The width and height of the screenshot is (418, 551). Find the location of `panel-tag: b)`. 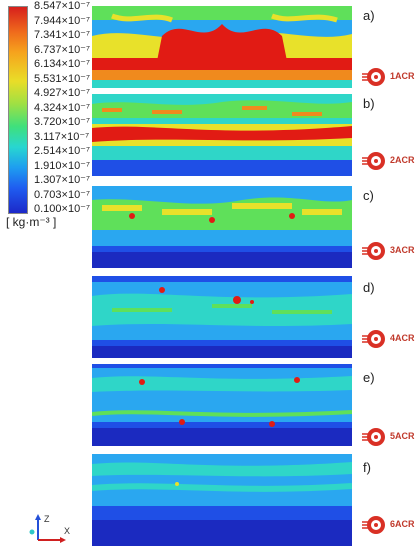

panel-tag: b) is located at coordinates (369, 103).